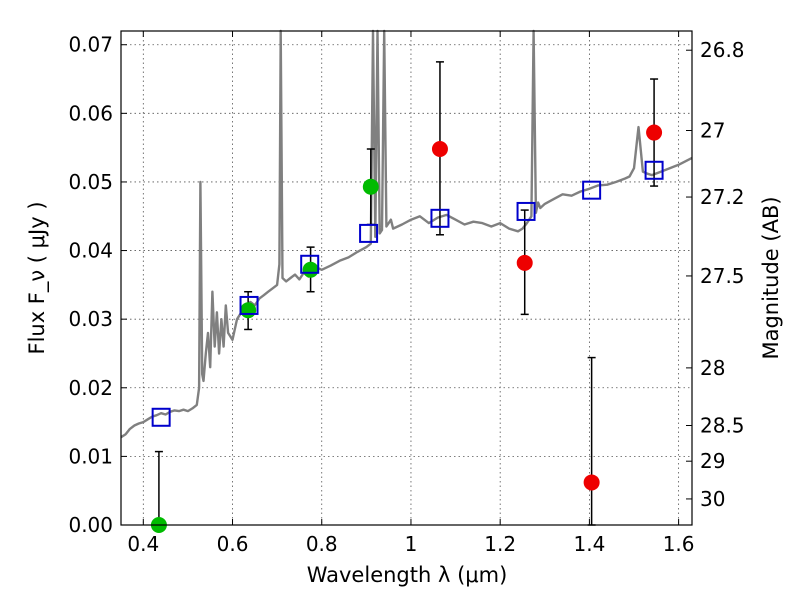 This screenshot has width=800, height=600. Describe the element at coordinates (90, 182) in the screenshot. I see `y-tick-label: 0.05` at that location.